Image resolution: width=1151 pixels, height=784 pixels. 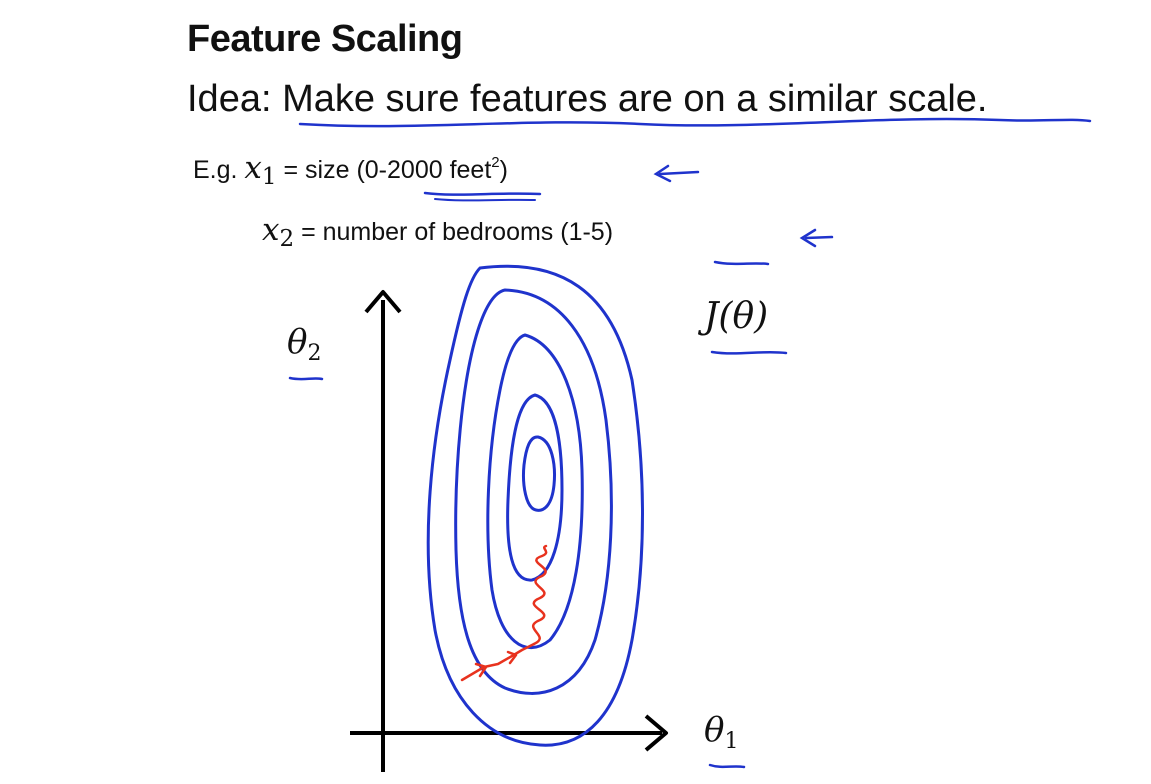 I want to click on cost-label-underline, so click(x=749, y=352).